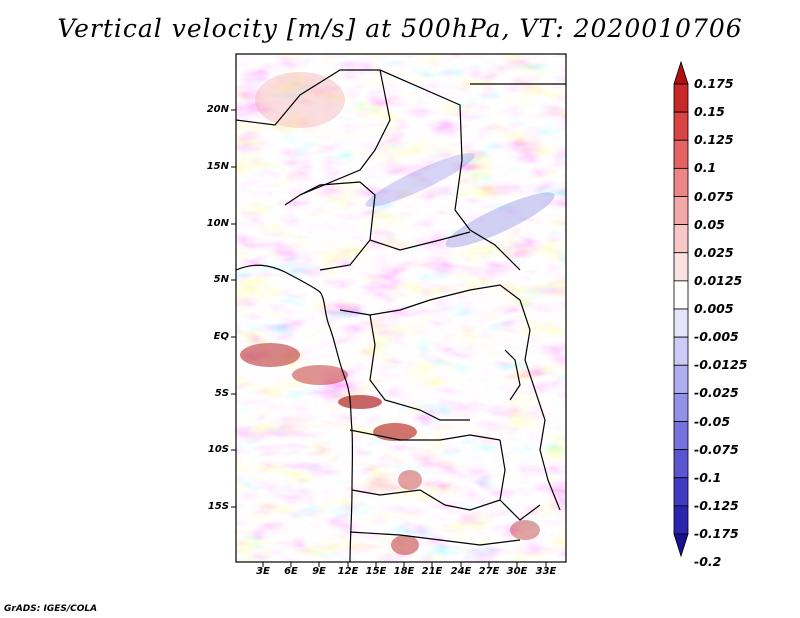 Image resolution: width=800 pixels, height=618 pixels. I want to click on colorbar-top-arrow, so click(681, 72).